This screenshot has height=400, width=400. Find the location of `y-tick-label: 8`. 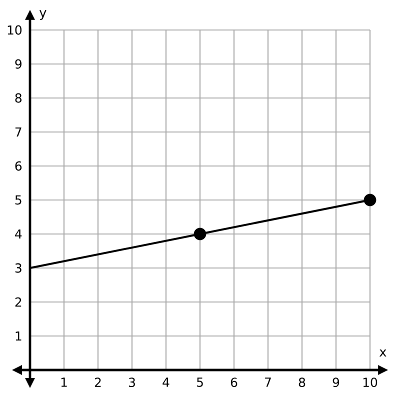

y-tick-label: 8 is located at coordinates (18, 98).